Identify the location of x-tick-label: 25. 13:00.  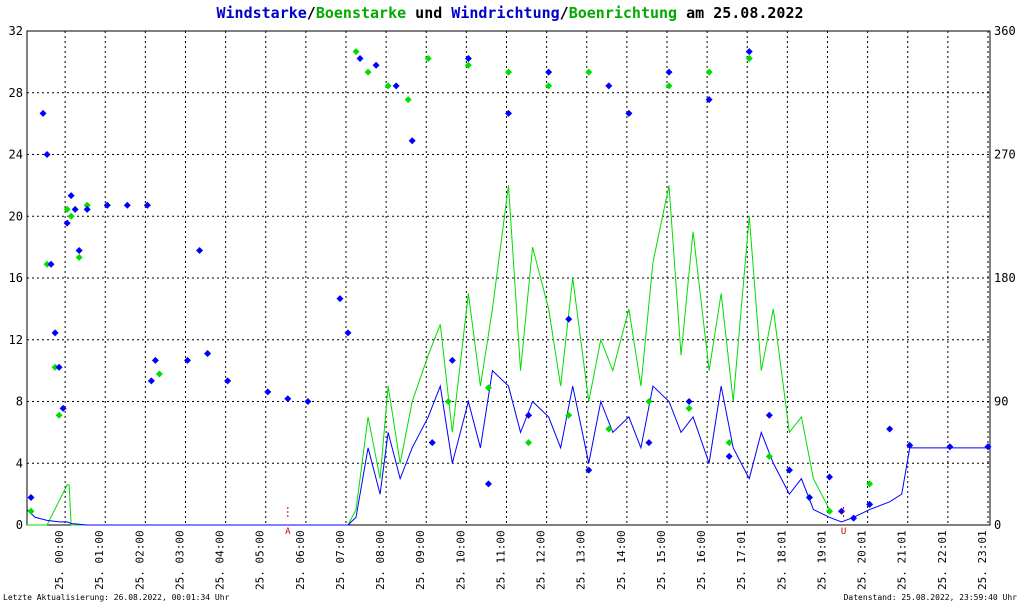
(581, 560).